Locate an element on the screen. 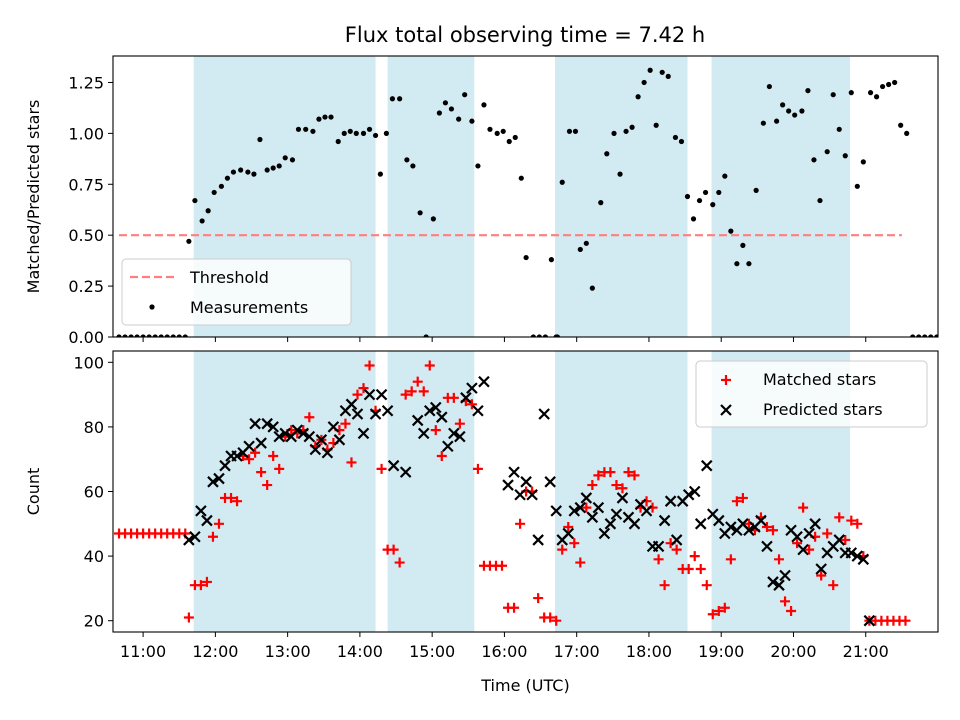 The image size is (960, 720). y-tick-label: 40 is located at coordinates (94, 556).